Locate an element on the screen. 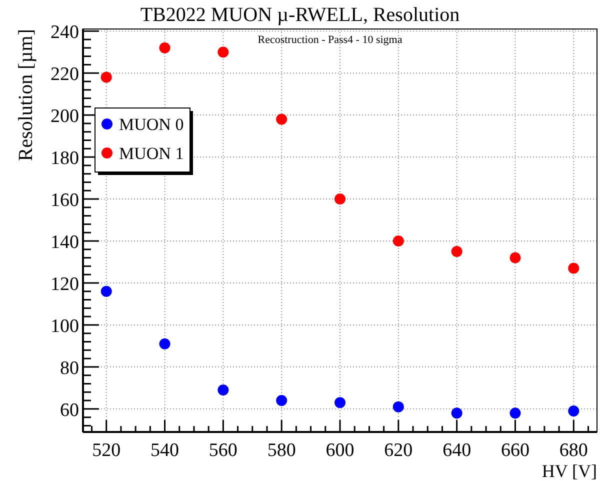 This screenshot has width=600, height=481. legend-label: MUON 0 is located at coordinates (151, 124).